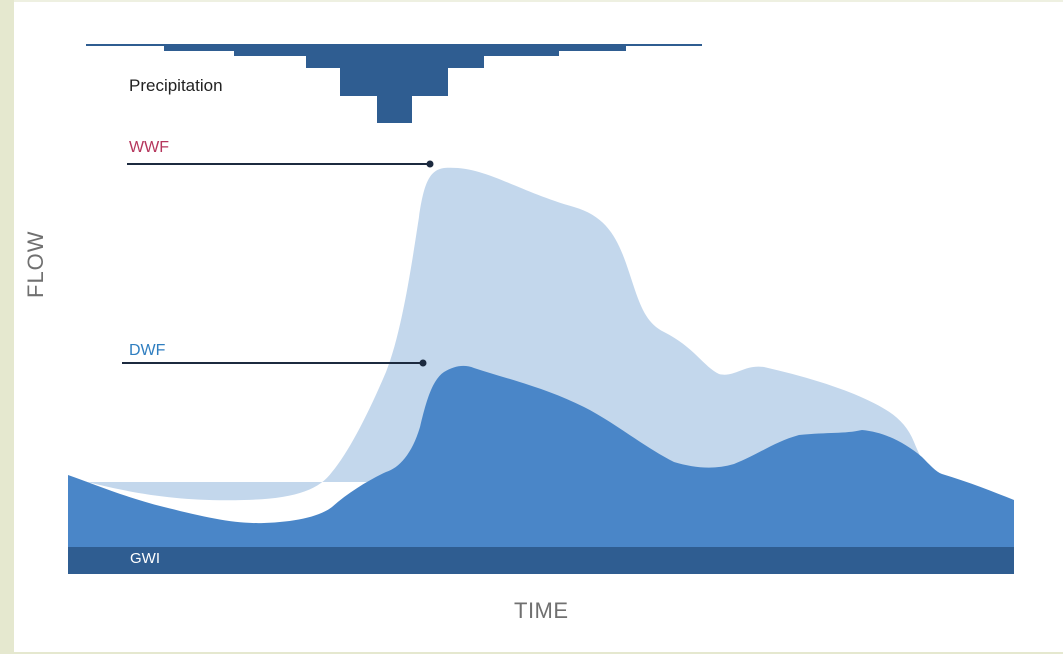 The height and width of the screenshot is (654, 1063). What do you see at coordinates (430, 164) in the screenshot?
I see `wwf-leader-dot` at bounding box center [430, 164].